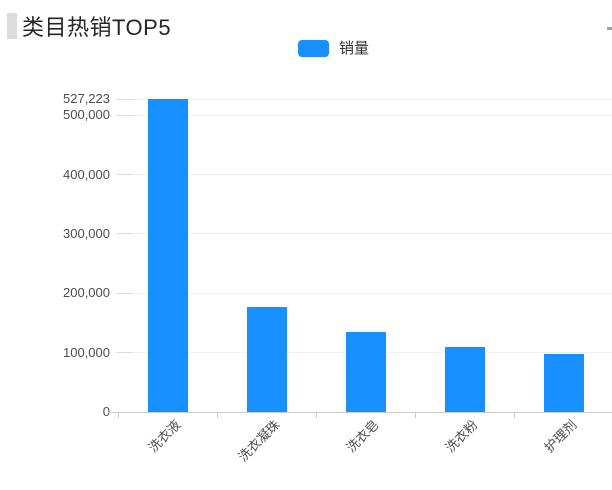 The image size is (612, 490). What do you see at coordinates (86, 174) in the screenshot?
I see `y-axis-label: 400,000` at bounding box center [86, 174].